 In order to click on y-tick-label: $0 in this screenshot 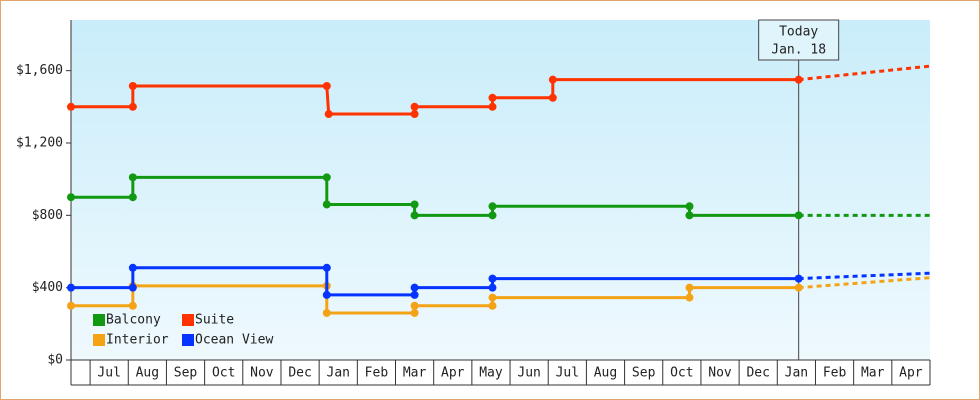, I will do `click(55, 360)`.